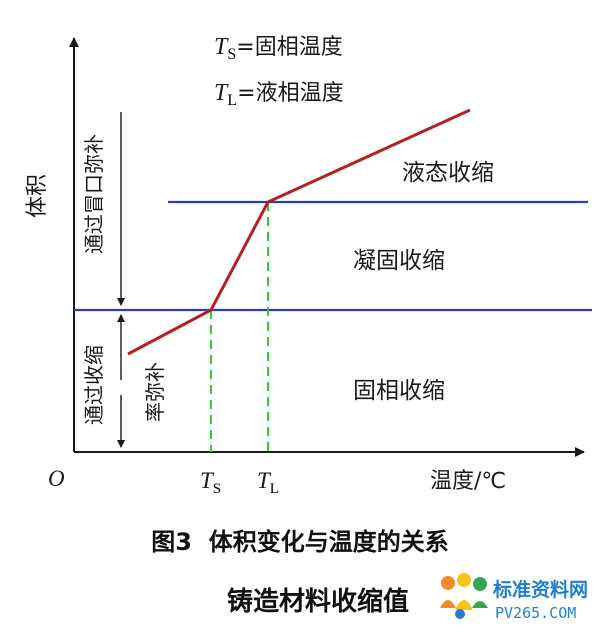 Image resolution: width=600 pixels, height=638 pixels. What do you see at coordinates (399, 391) in the screenshot?
I see `solid-shrinkage-label: 固相收缩` at bounding box center [399, 391].